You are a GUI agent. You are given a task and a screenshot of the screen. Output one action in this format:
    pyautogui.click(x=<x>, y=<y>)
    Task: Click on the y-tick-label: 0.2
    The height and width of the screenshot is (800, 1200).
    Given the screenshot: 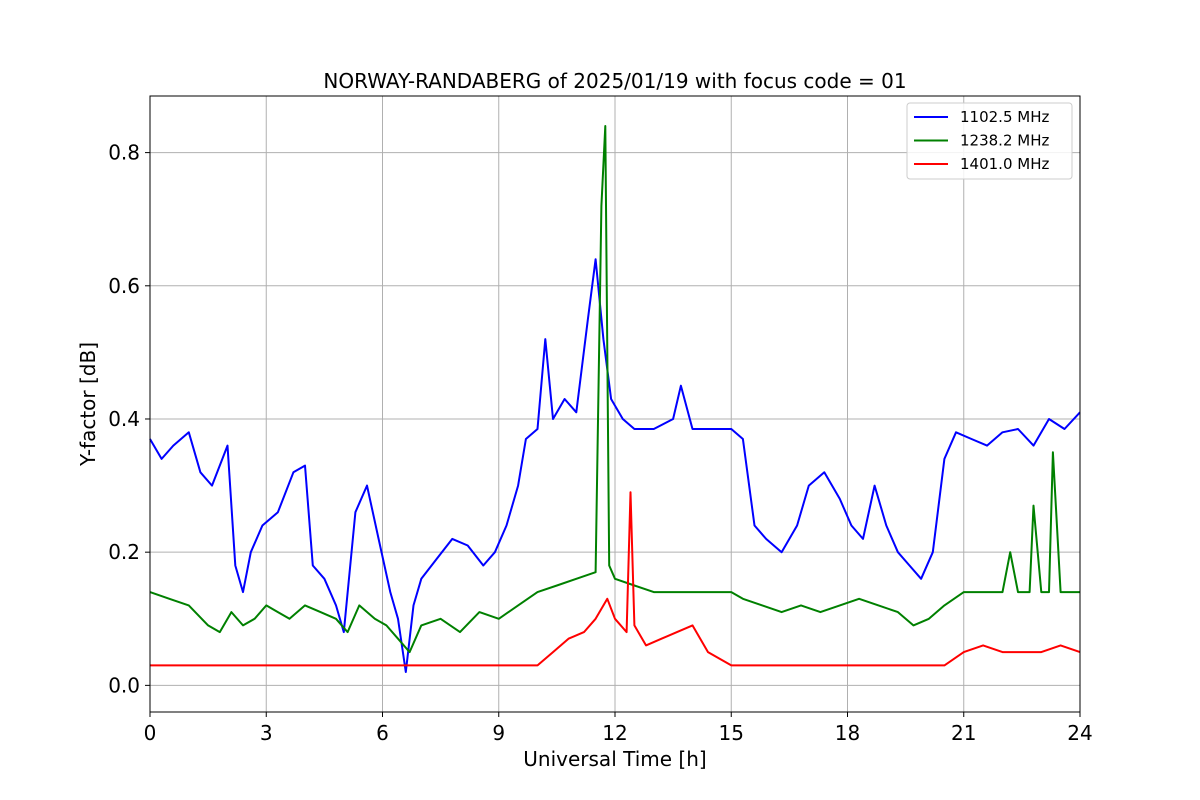 What is the action you would take?
    pyautogui.click(x=124, y=552)
    